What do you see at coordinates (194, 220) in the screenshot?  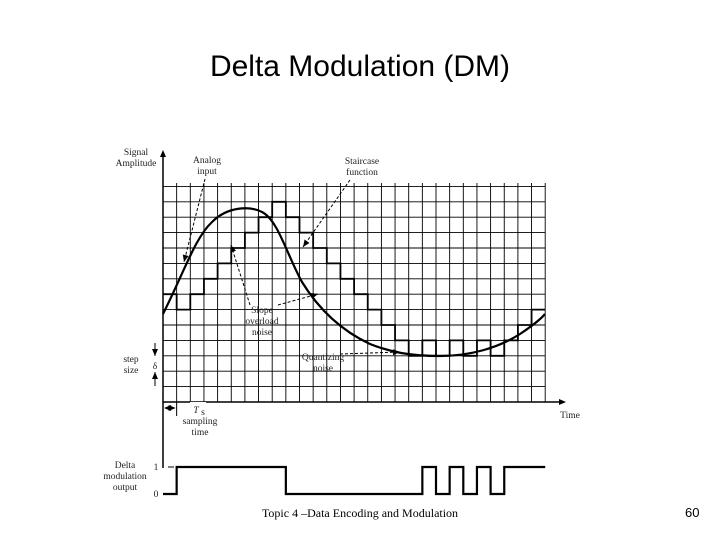 I see `analog-input-arrow` at bounding box center [194, 220].